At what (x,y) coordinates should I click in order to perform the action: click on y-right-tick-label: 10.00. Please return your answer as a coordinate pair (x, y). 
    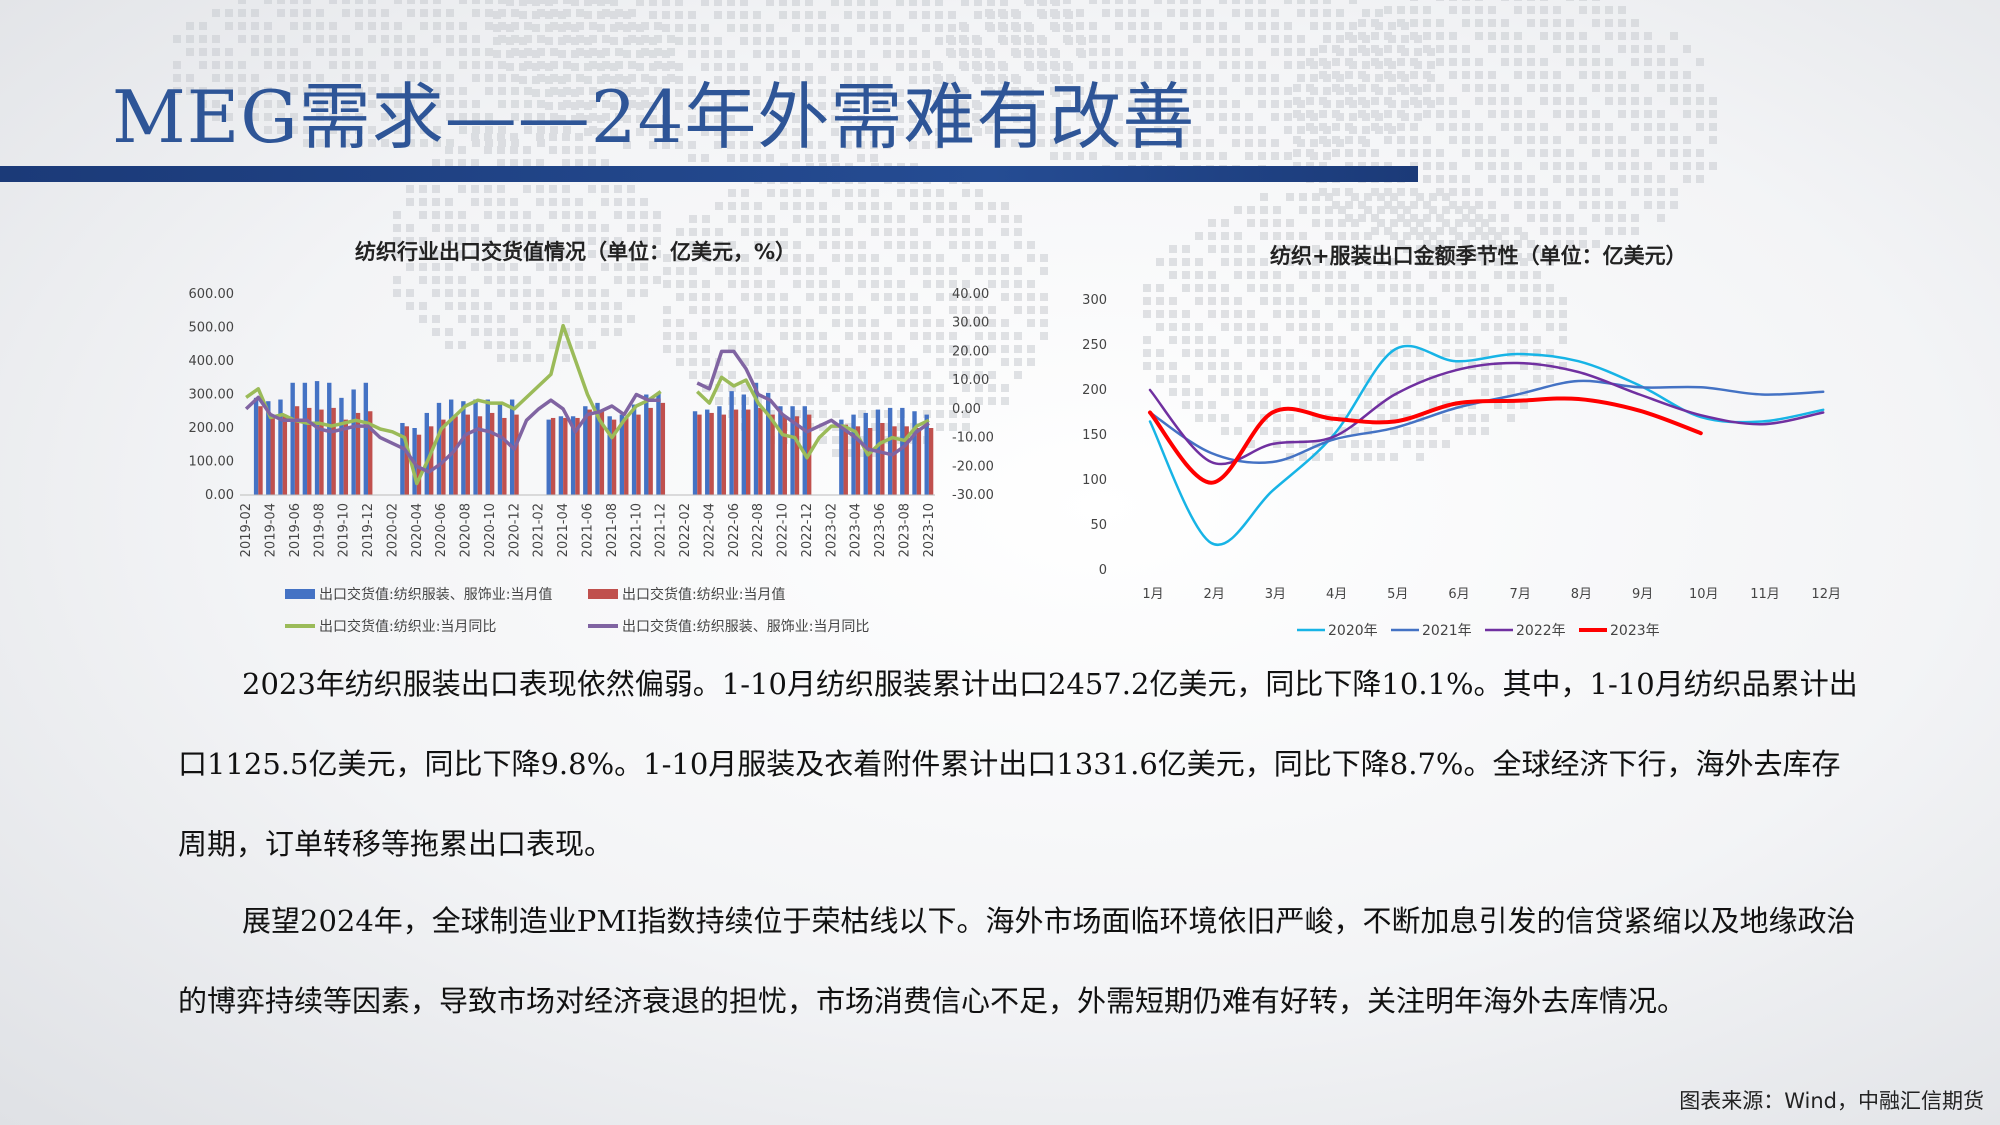
    Looking at the image, I should click on (970, 380).